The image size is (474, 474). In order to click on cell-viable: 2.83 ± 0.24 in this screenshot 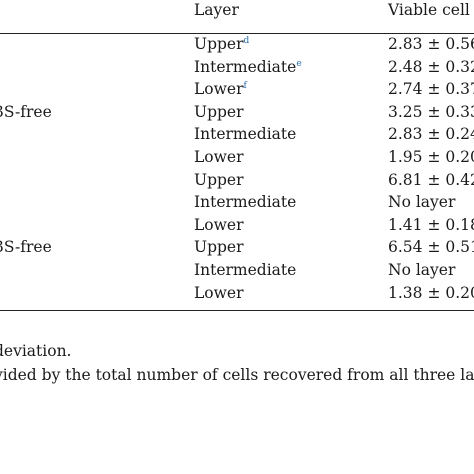, I will do `click(431, 134)`.